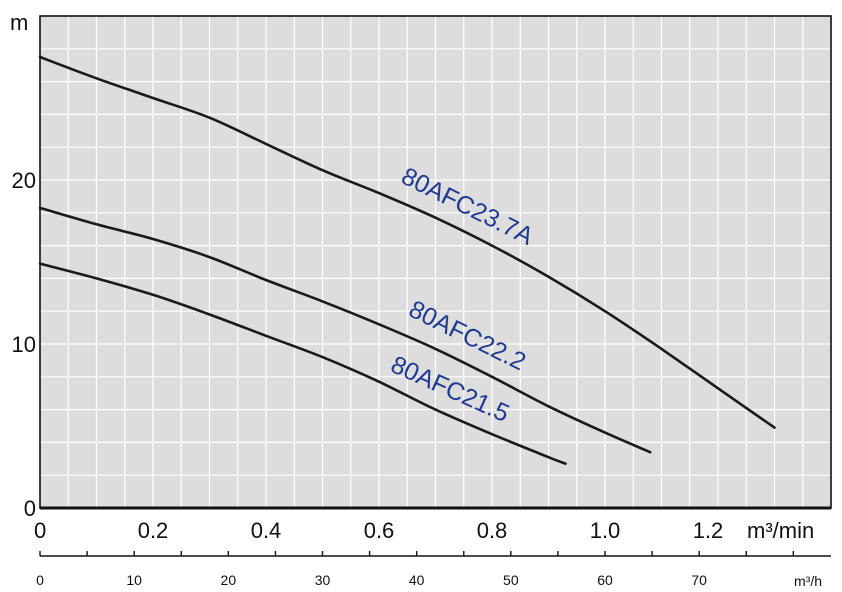  I want to click on secondary-x-tick-label: 0, so click(40, 580).